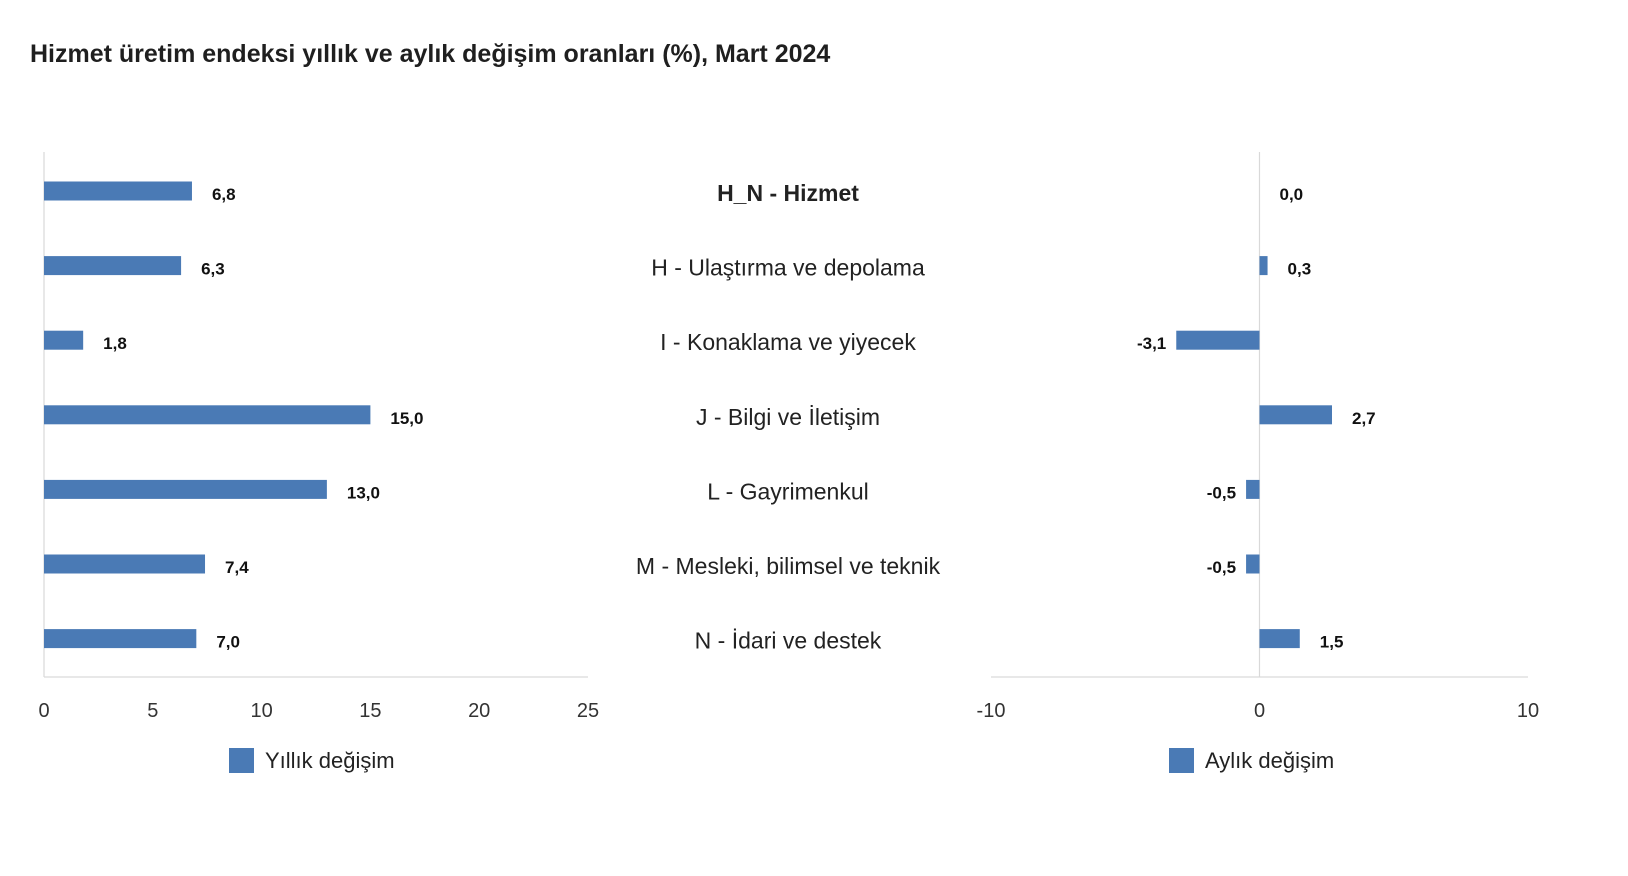 This screenshot has height=876, width=1628. Describe the element at coordinates (788, 342) in the screenshot. I see `category-label: I - Konaklama ve yiyecek` at that location.